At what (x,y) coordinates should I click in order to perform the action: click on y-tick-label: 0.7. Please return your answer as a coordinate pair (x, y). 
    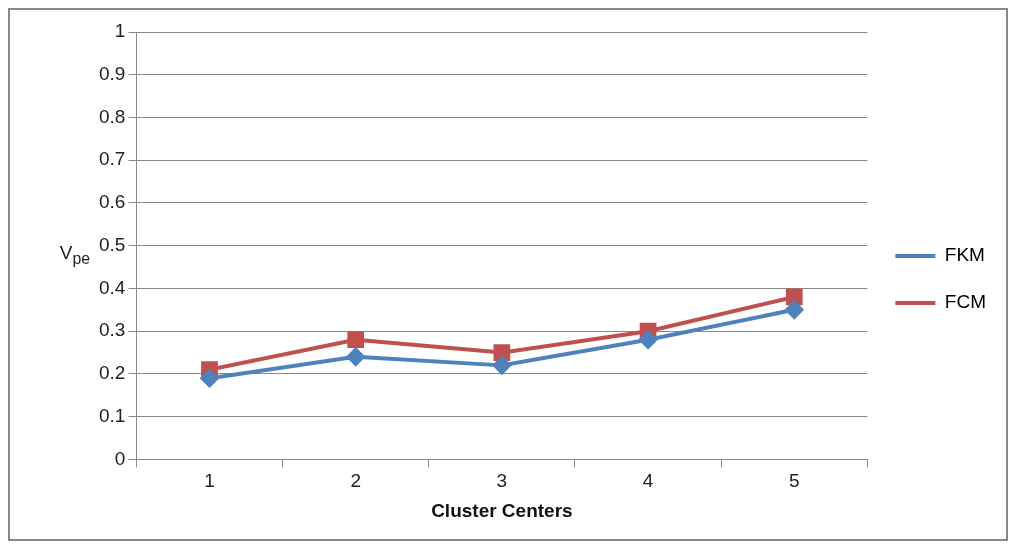
    Looking at the image, I should click on (112, 159).